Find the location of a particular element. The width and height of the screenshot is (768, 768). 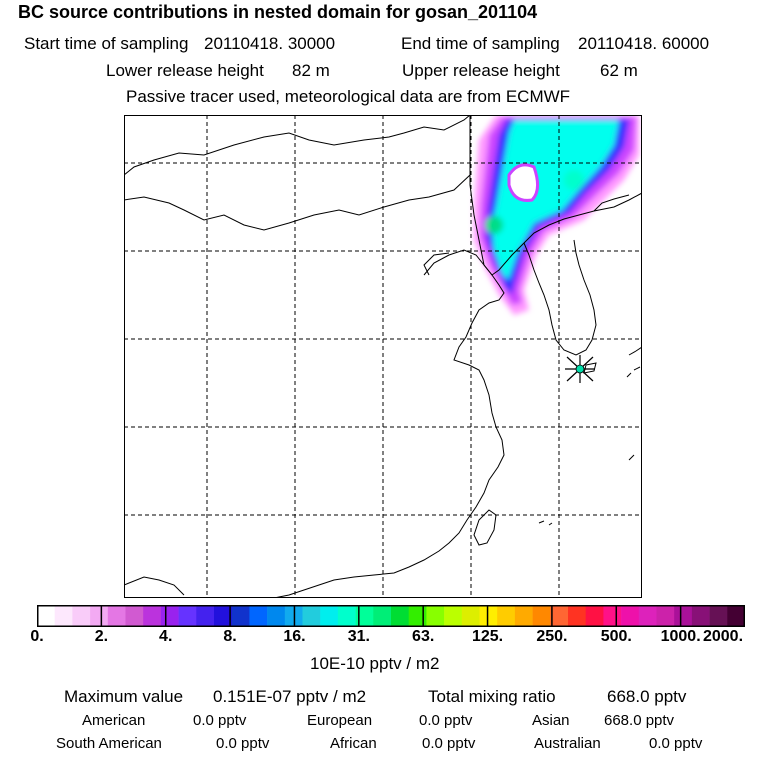

coast-bohai is located at coordinates (436, 264).